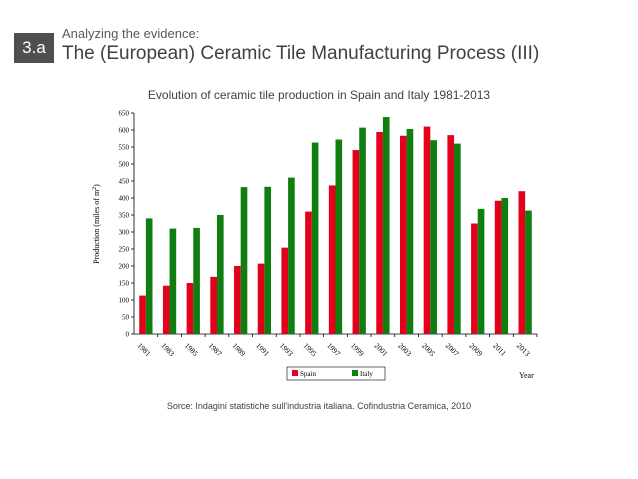 Image resolution: width=638 pixels, height=479 pixels. Describe the element at coordinates (128, 335) in the screenshot. I see `y-tick-label: 0` at that location.